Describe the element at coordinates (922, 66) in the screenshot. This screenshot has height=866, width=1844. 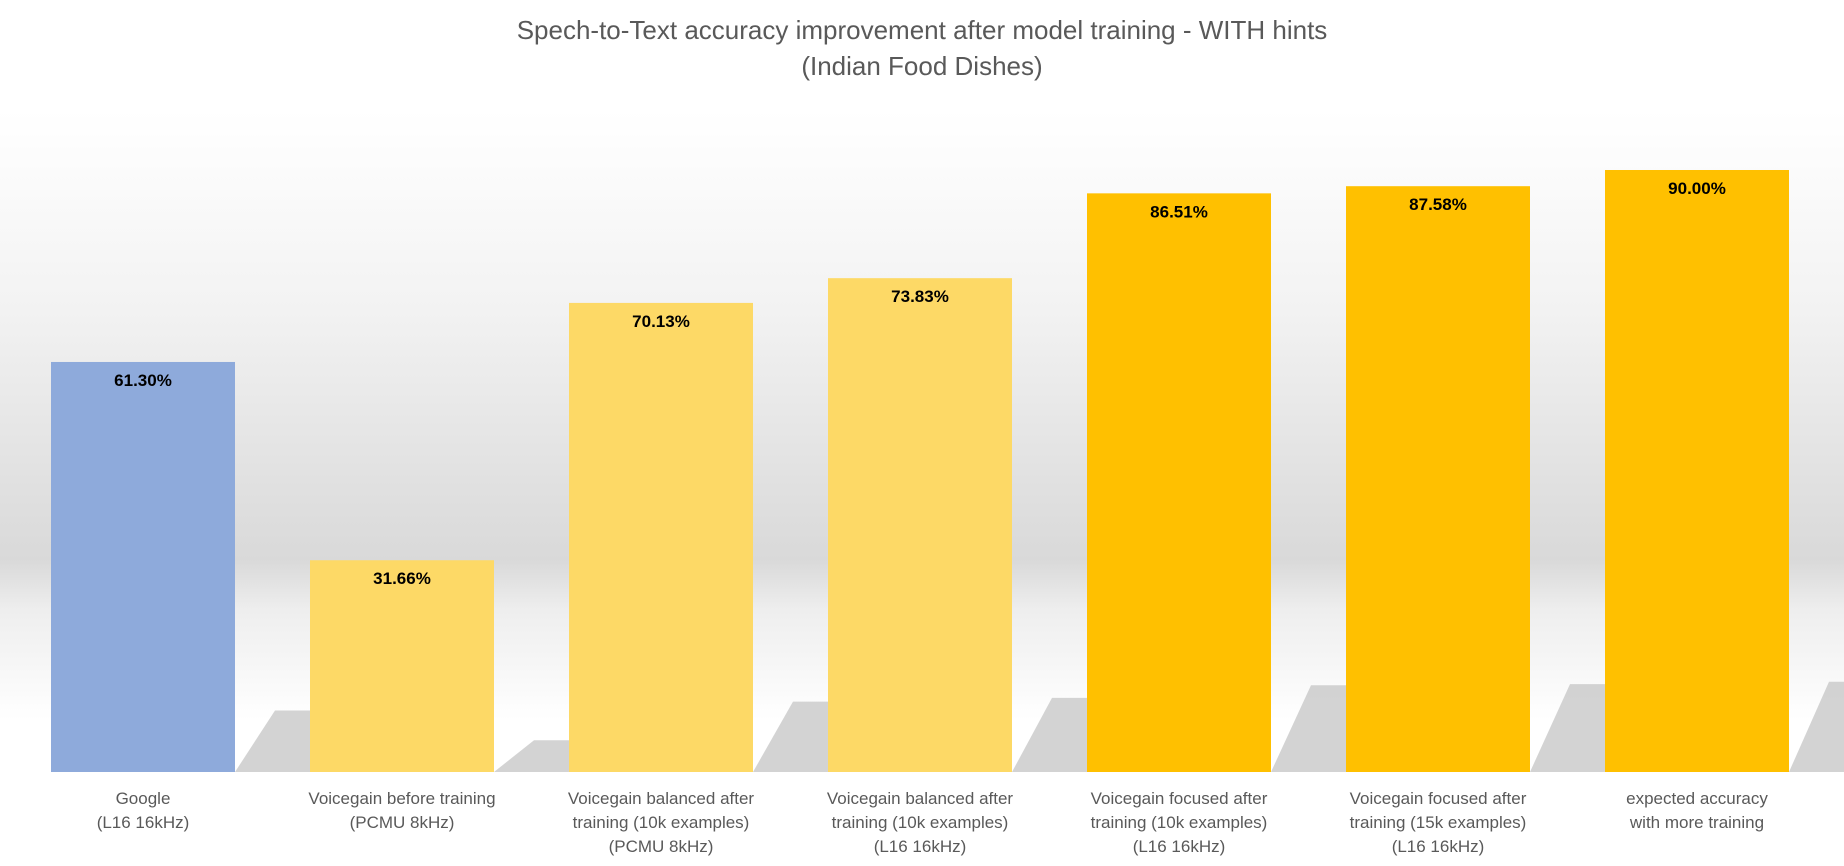
I see `chart-subtitle: (Indian Food Dishes)` at that location.